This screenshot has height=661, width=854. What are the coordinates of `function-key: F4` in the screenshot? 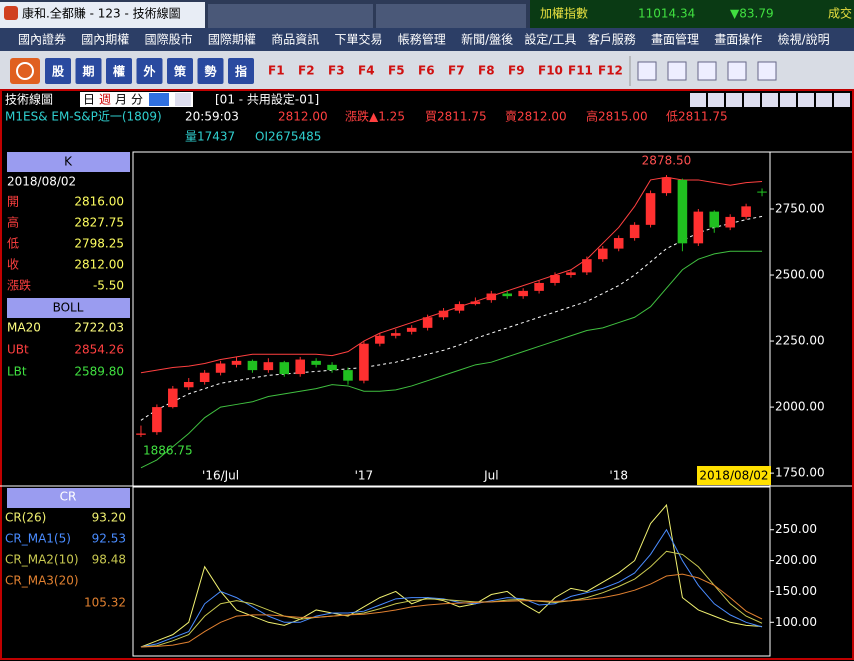 It's located at (366, 71).